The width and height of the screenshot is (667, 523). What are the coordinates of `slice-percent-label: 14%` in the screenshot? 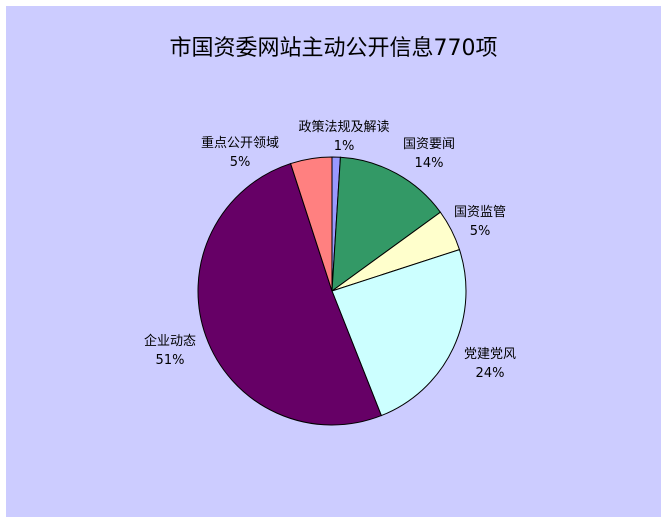 It's located at (429, 163).